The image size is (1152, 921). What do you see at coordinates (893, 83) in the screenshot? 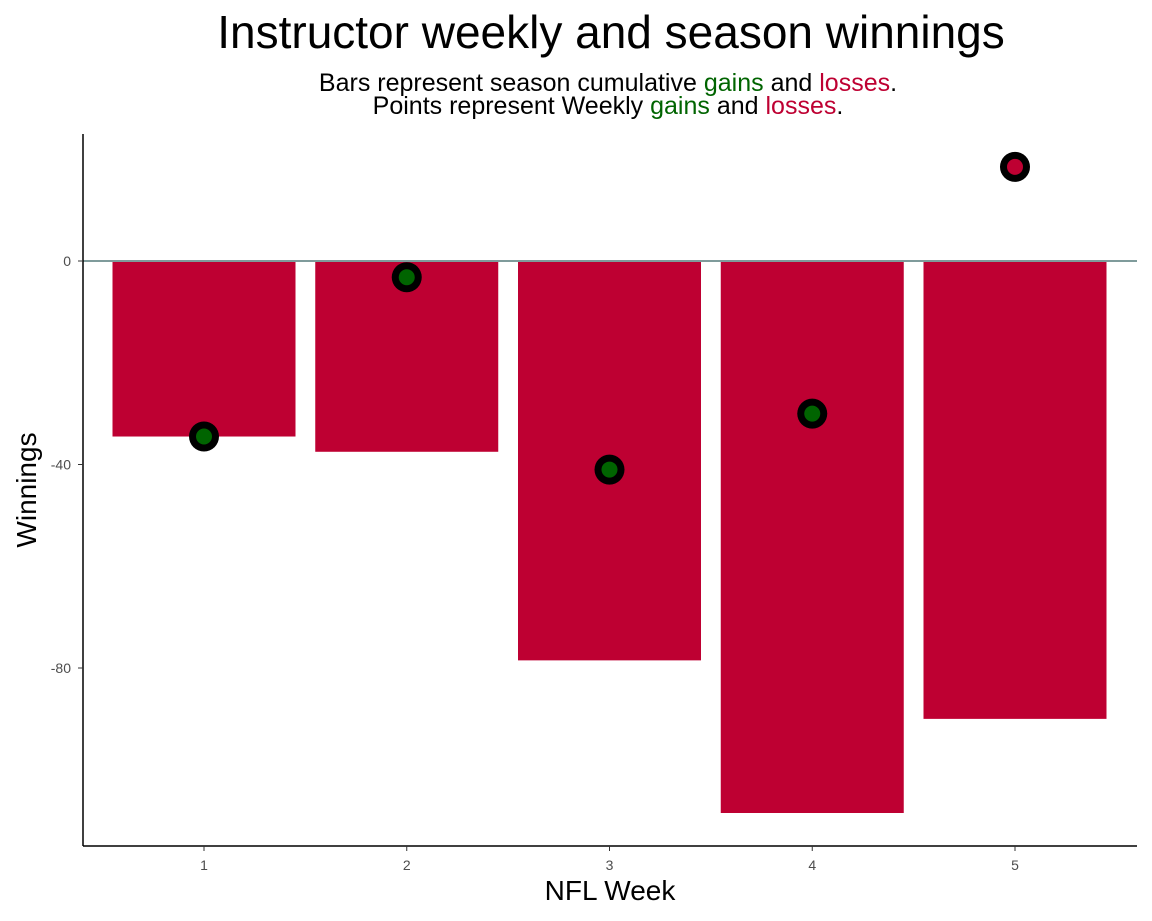
I see `subtitle-1-end: .` at bounding box center [893, 83].